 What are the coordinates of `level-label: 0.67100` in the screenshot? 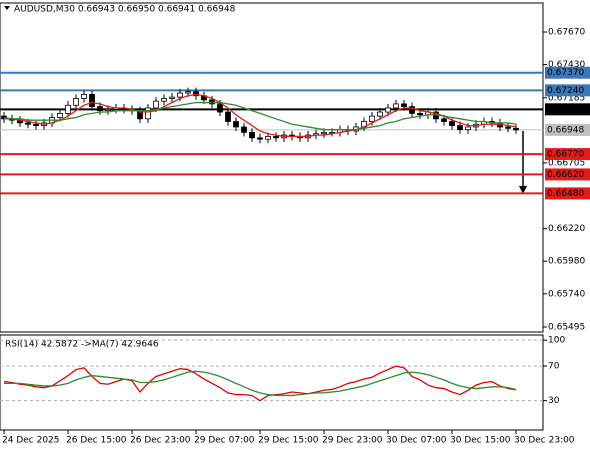 It's located at (565, 110).